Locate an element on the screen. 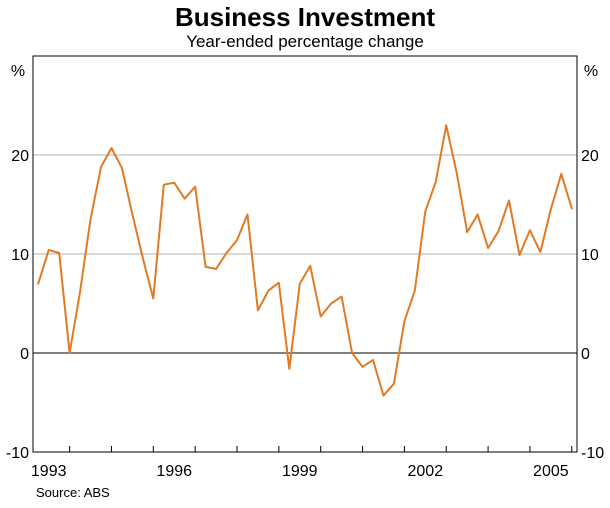 Image resolution: width=610 pixels, height=508 pixels. chart-subtitle: Year-ended percentage change is located at coordinates (305, 41).